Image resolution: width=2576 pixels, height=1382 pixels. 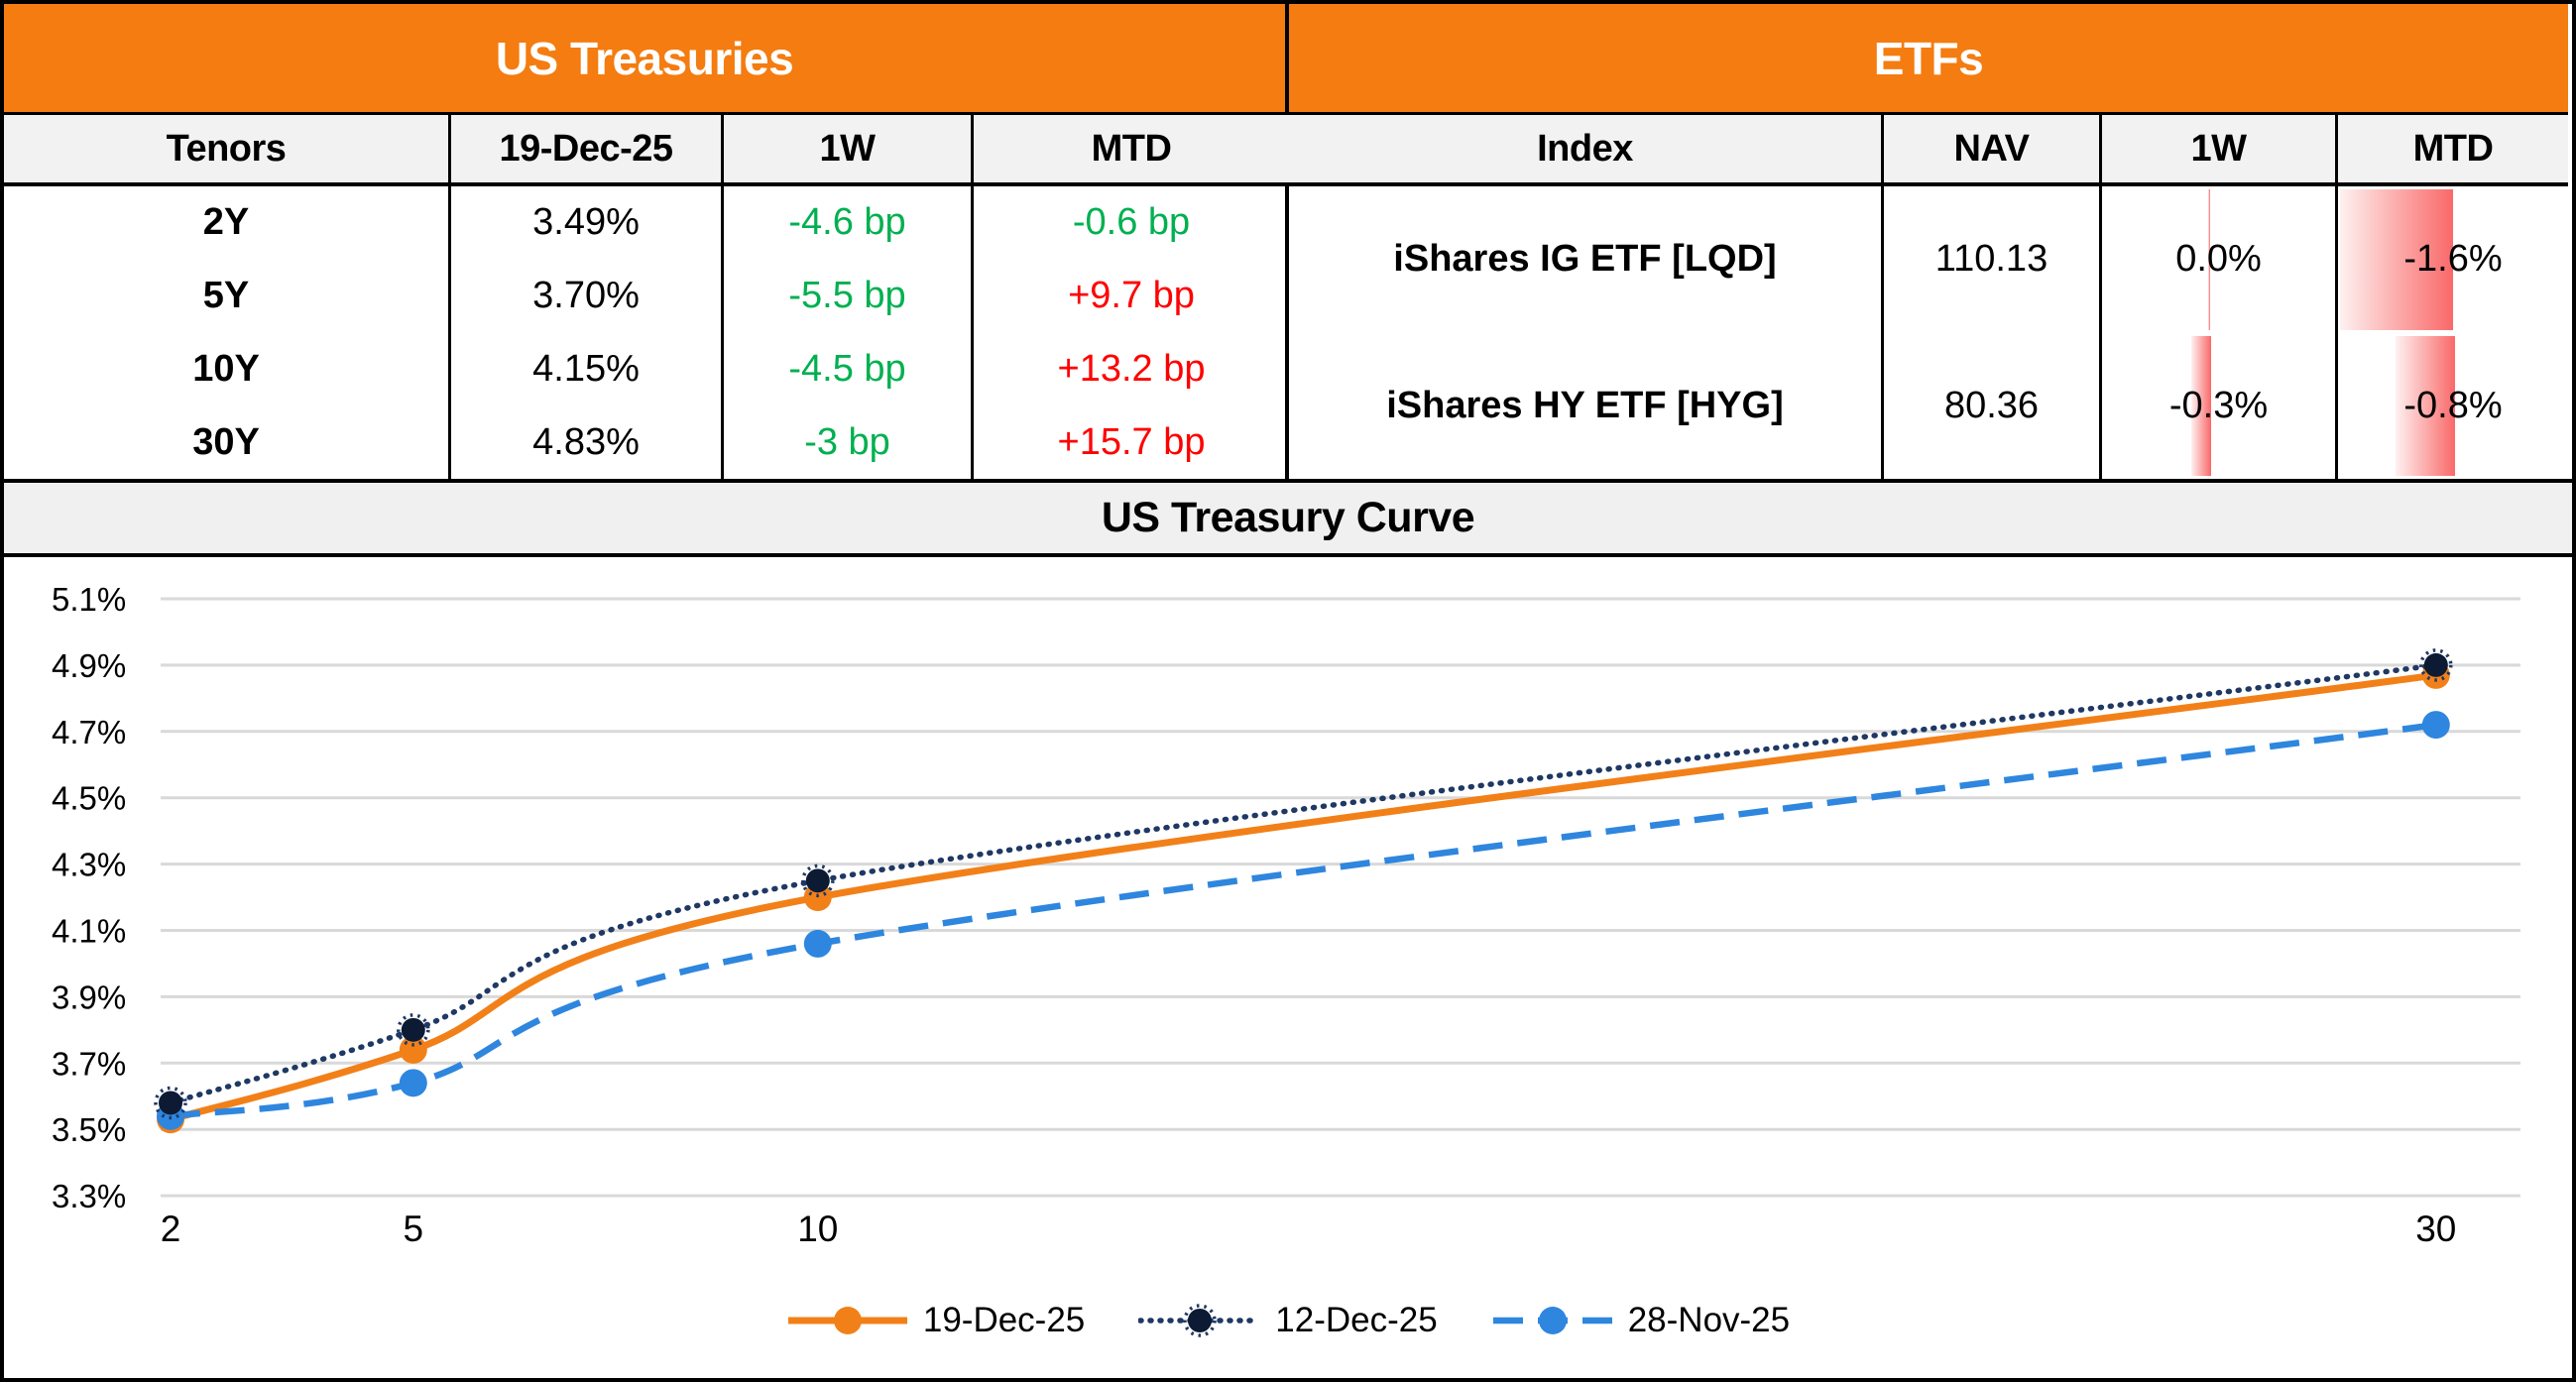 I want to click on svg-text: 4.9%, so click(x=89, y=665).